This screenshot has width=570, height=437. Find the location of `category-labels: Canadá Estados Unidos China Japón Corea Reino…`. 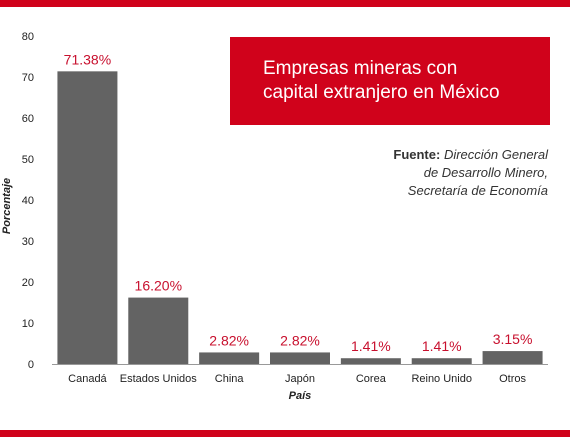

category-labels: Canadá Estados Unidos China Japón Corea Reino… is located at coordinates (297, 379).